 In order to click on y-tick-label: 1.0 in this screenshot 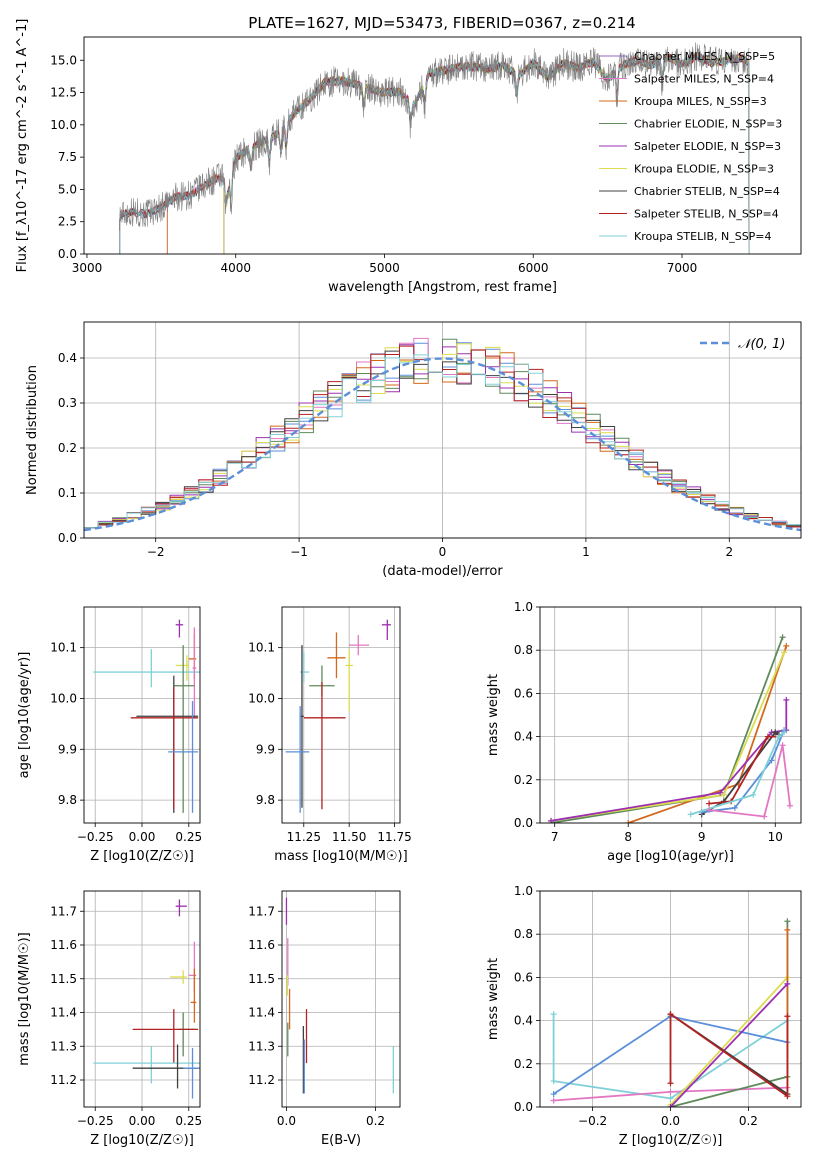, I will do `click(523, 607)`.